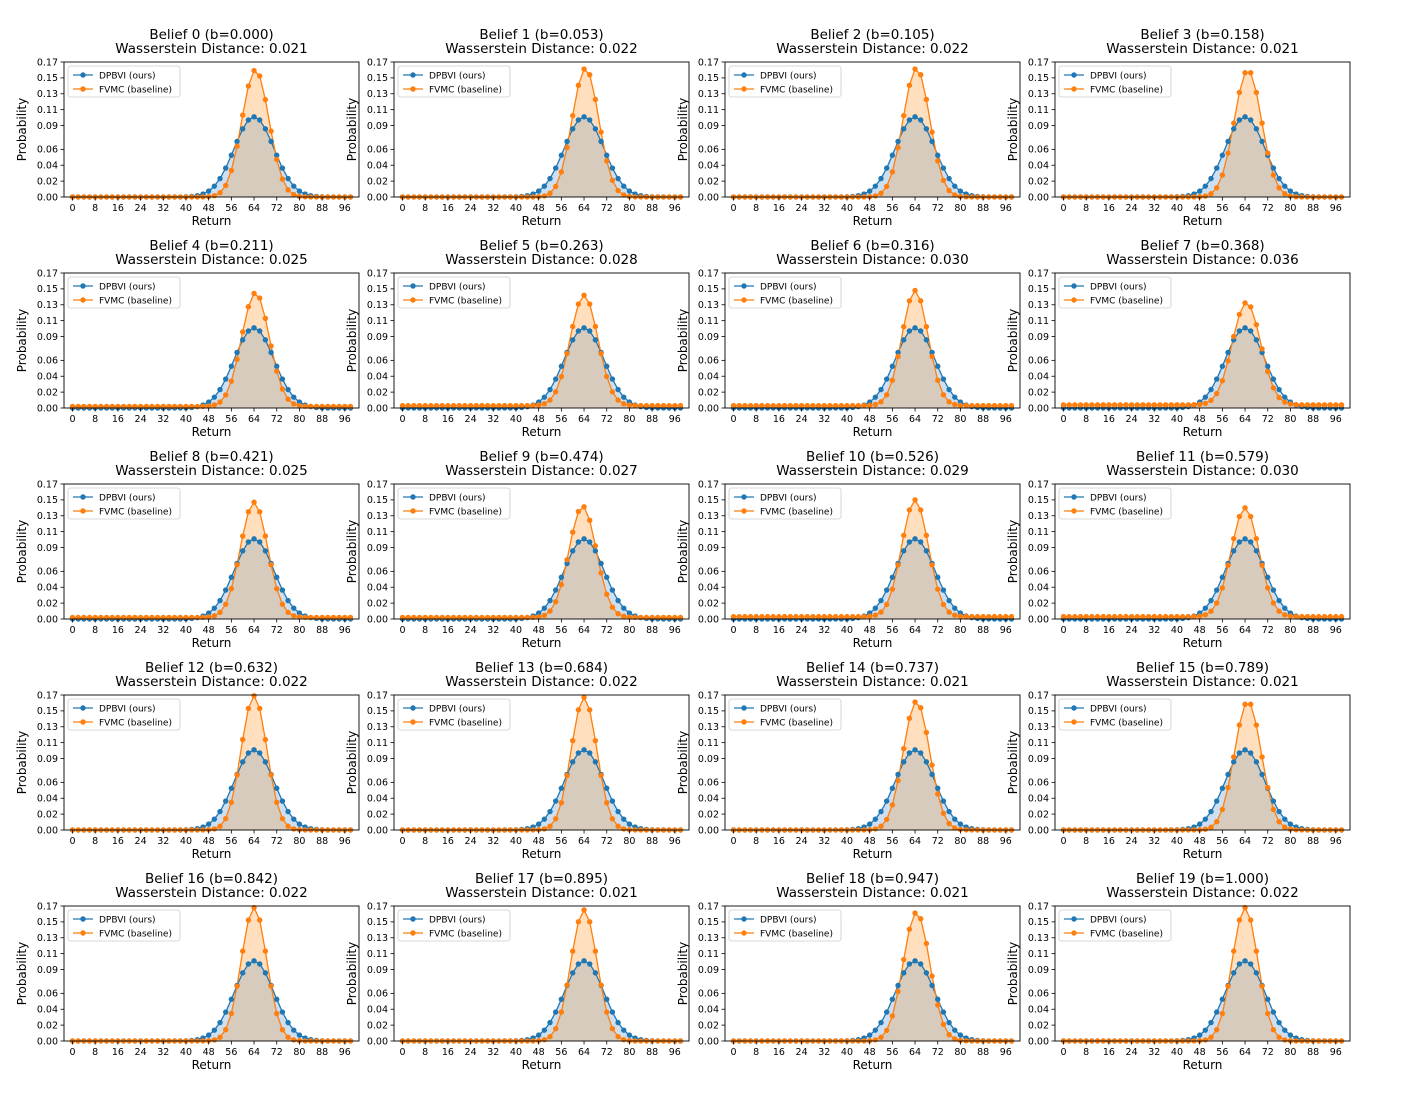  Describe the element at coordinates (1074, 286) in the screenshot. I see `legend-marker` at that location.